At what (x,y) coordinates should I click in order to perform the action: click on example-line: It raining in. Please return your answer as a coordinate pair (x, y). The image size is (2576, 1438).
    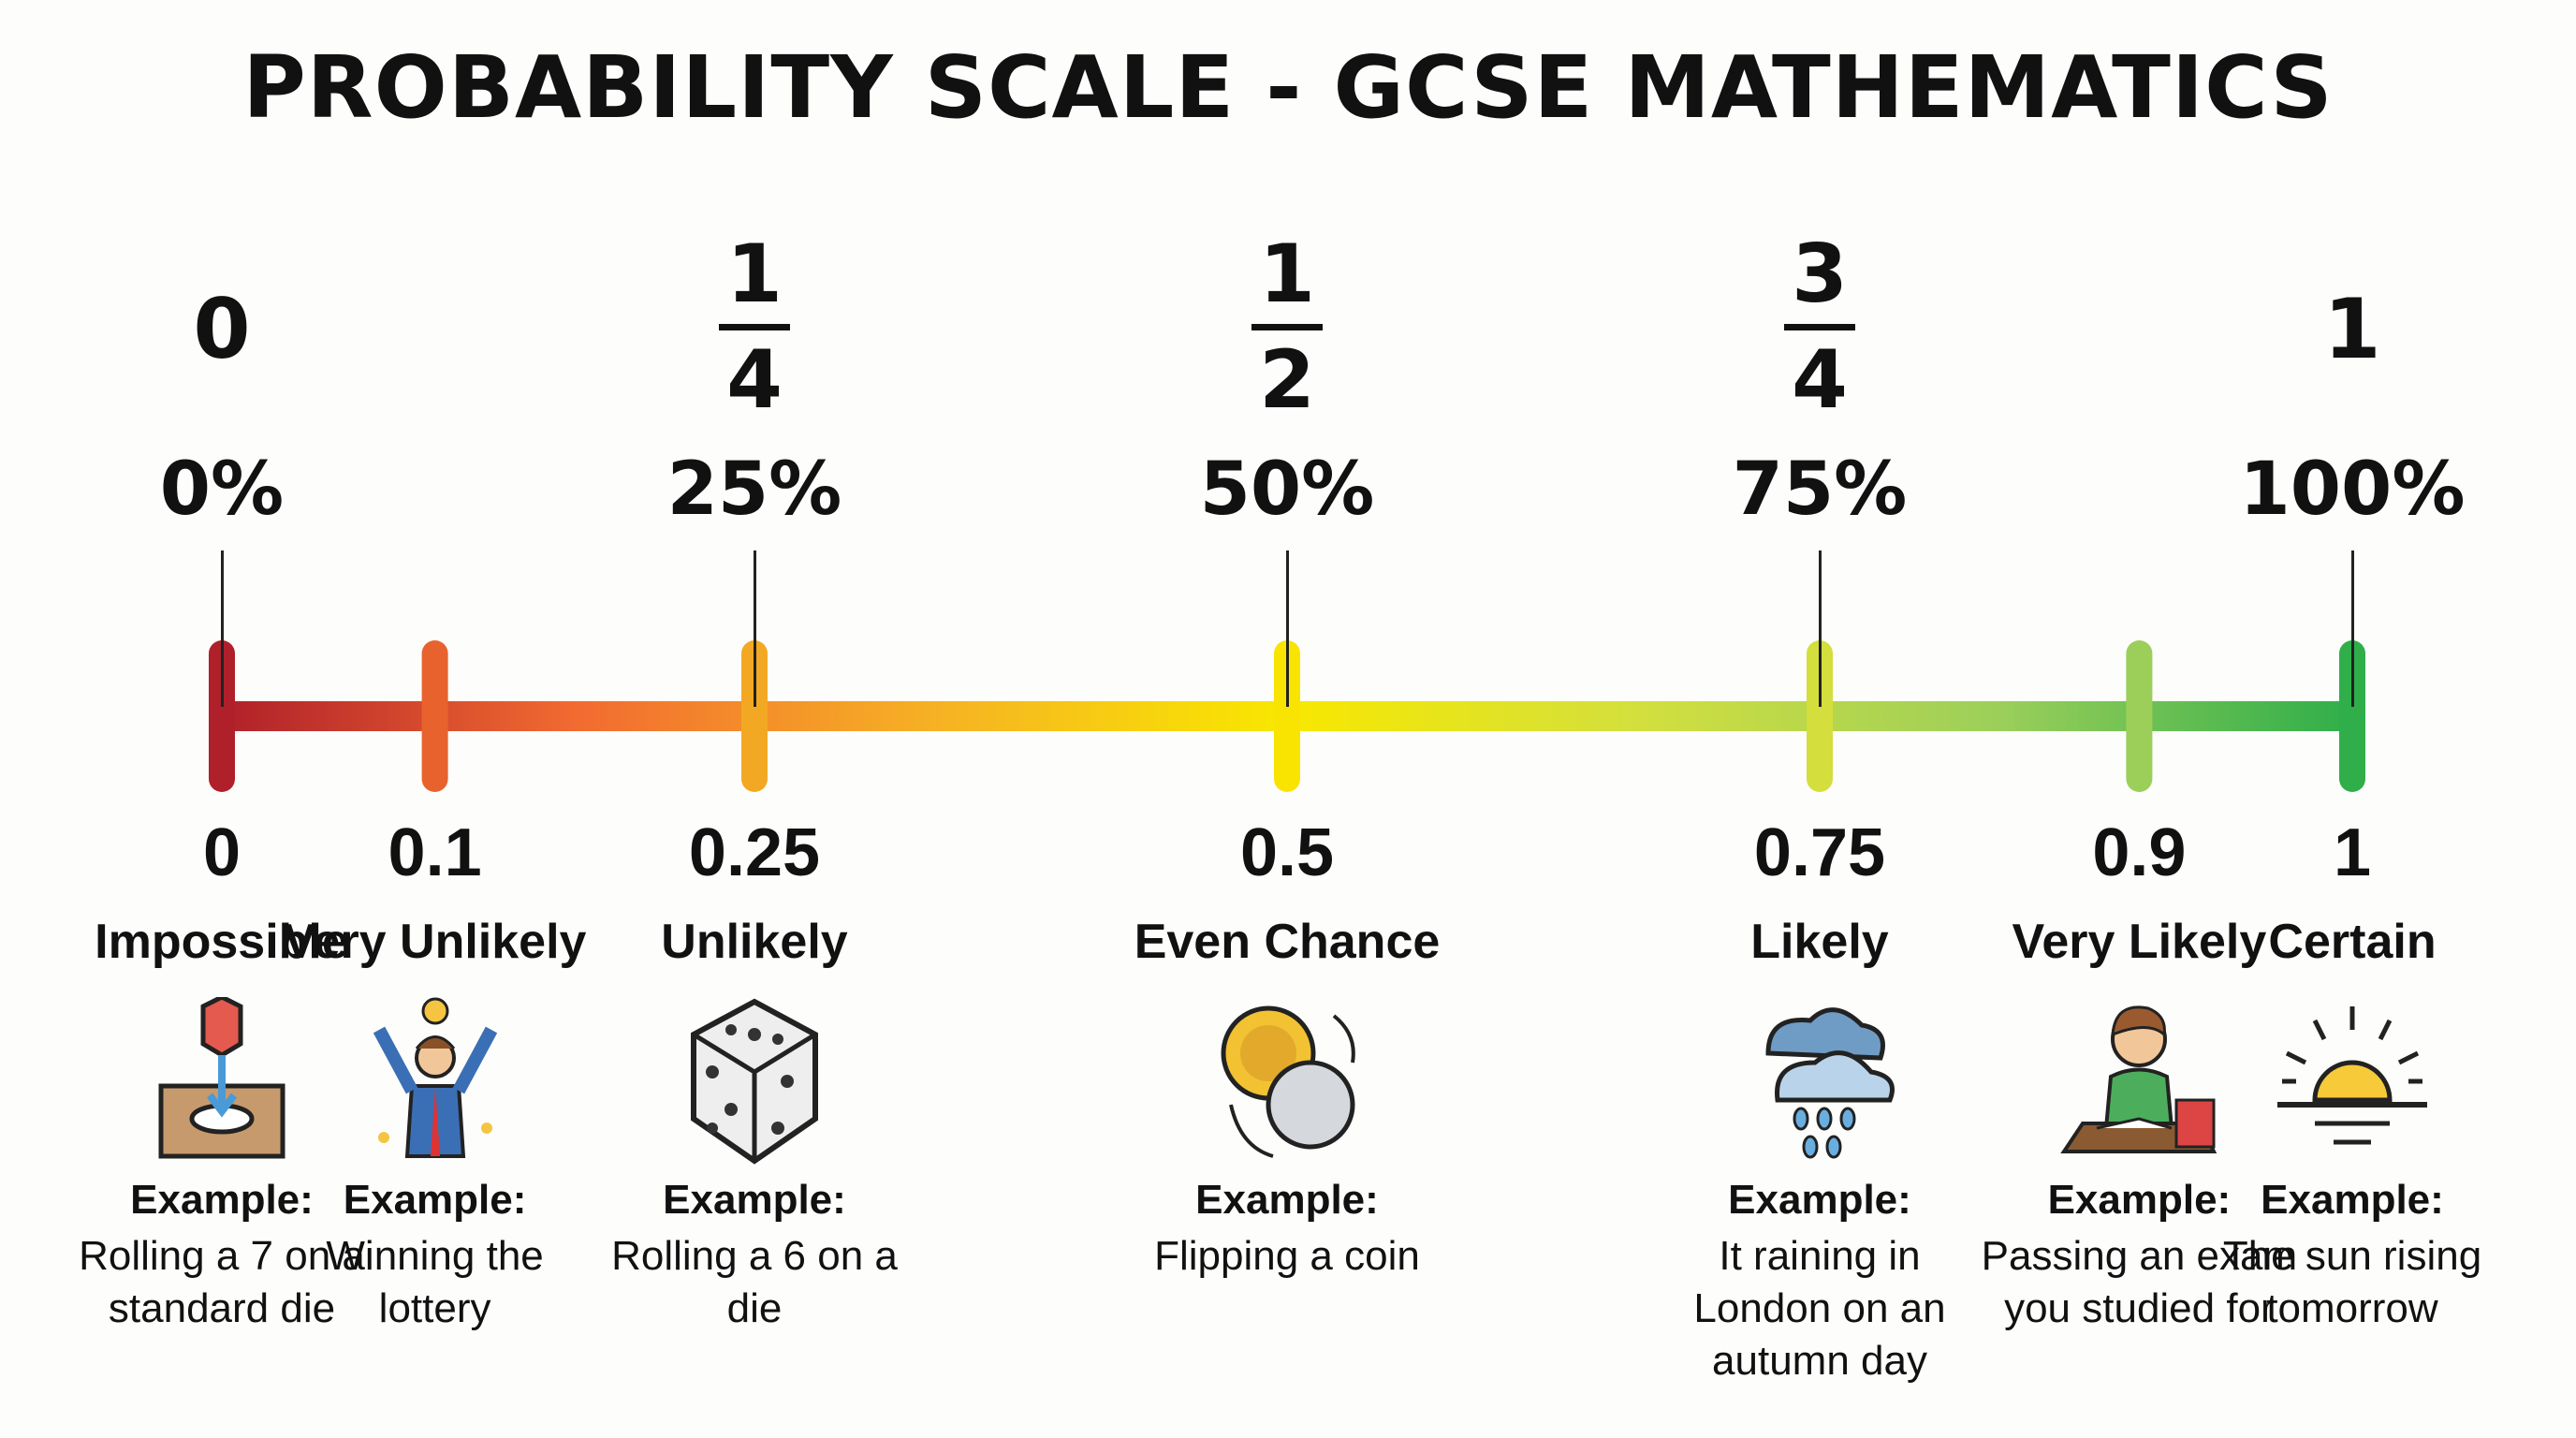
    Looking at the image, I should click on (1820, 1256).